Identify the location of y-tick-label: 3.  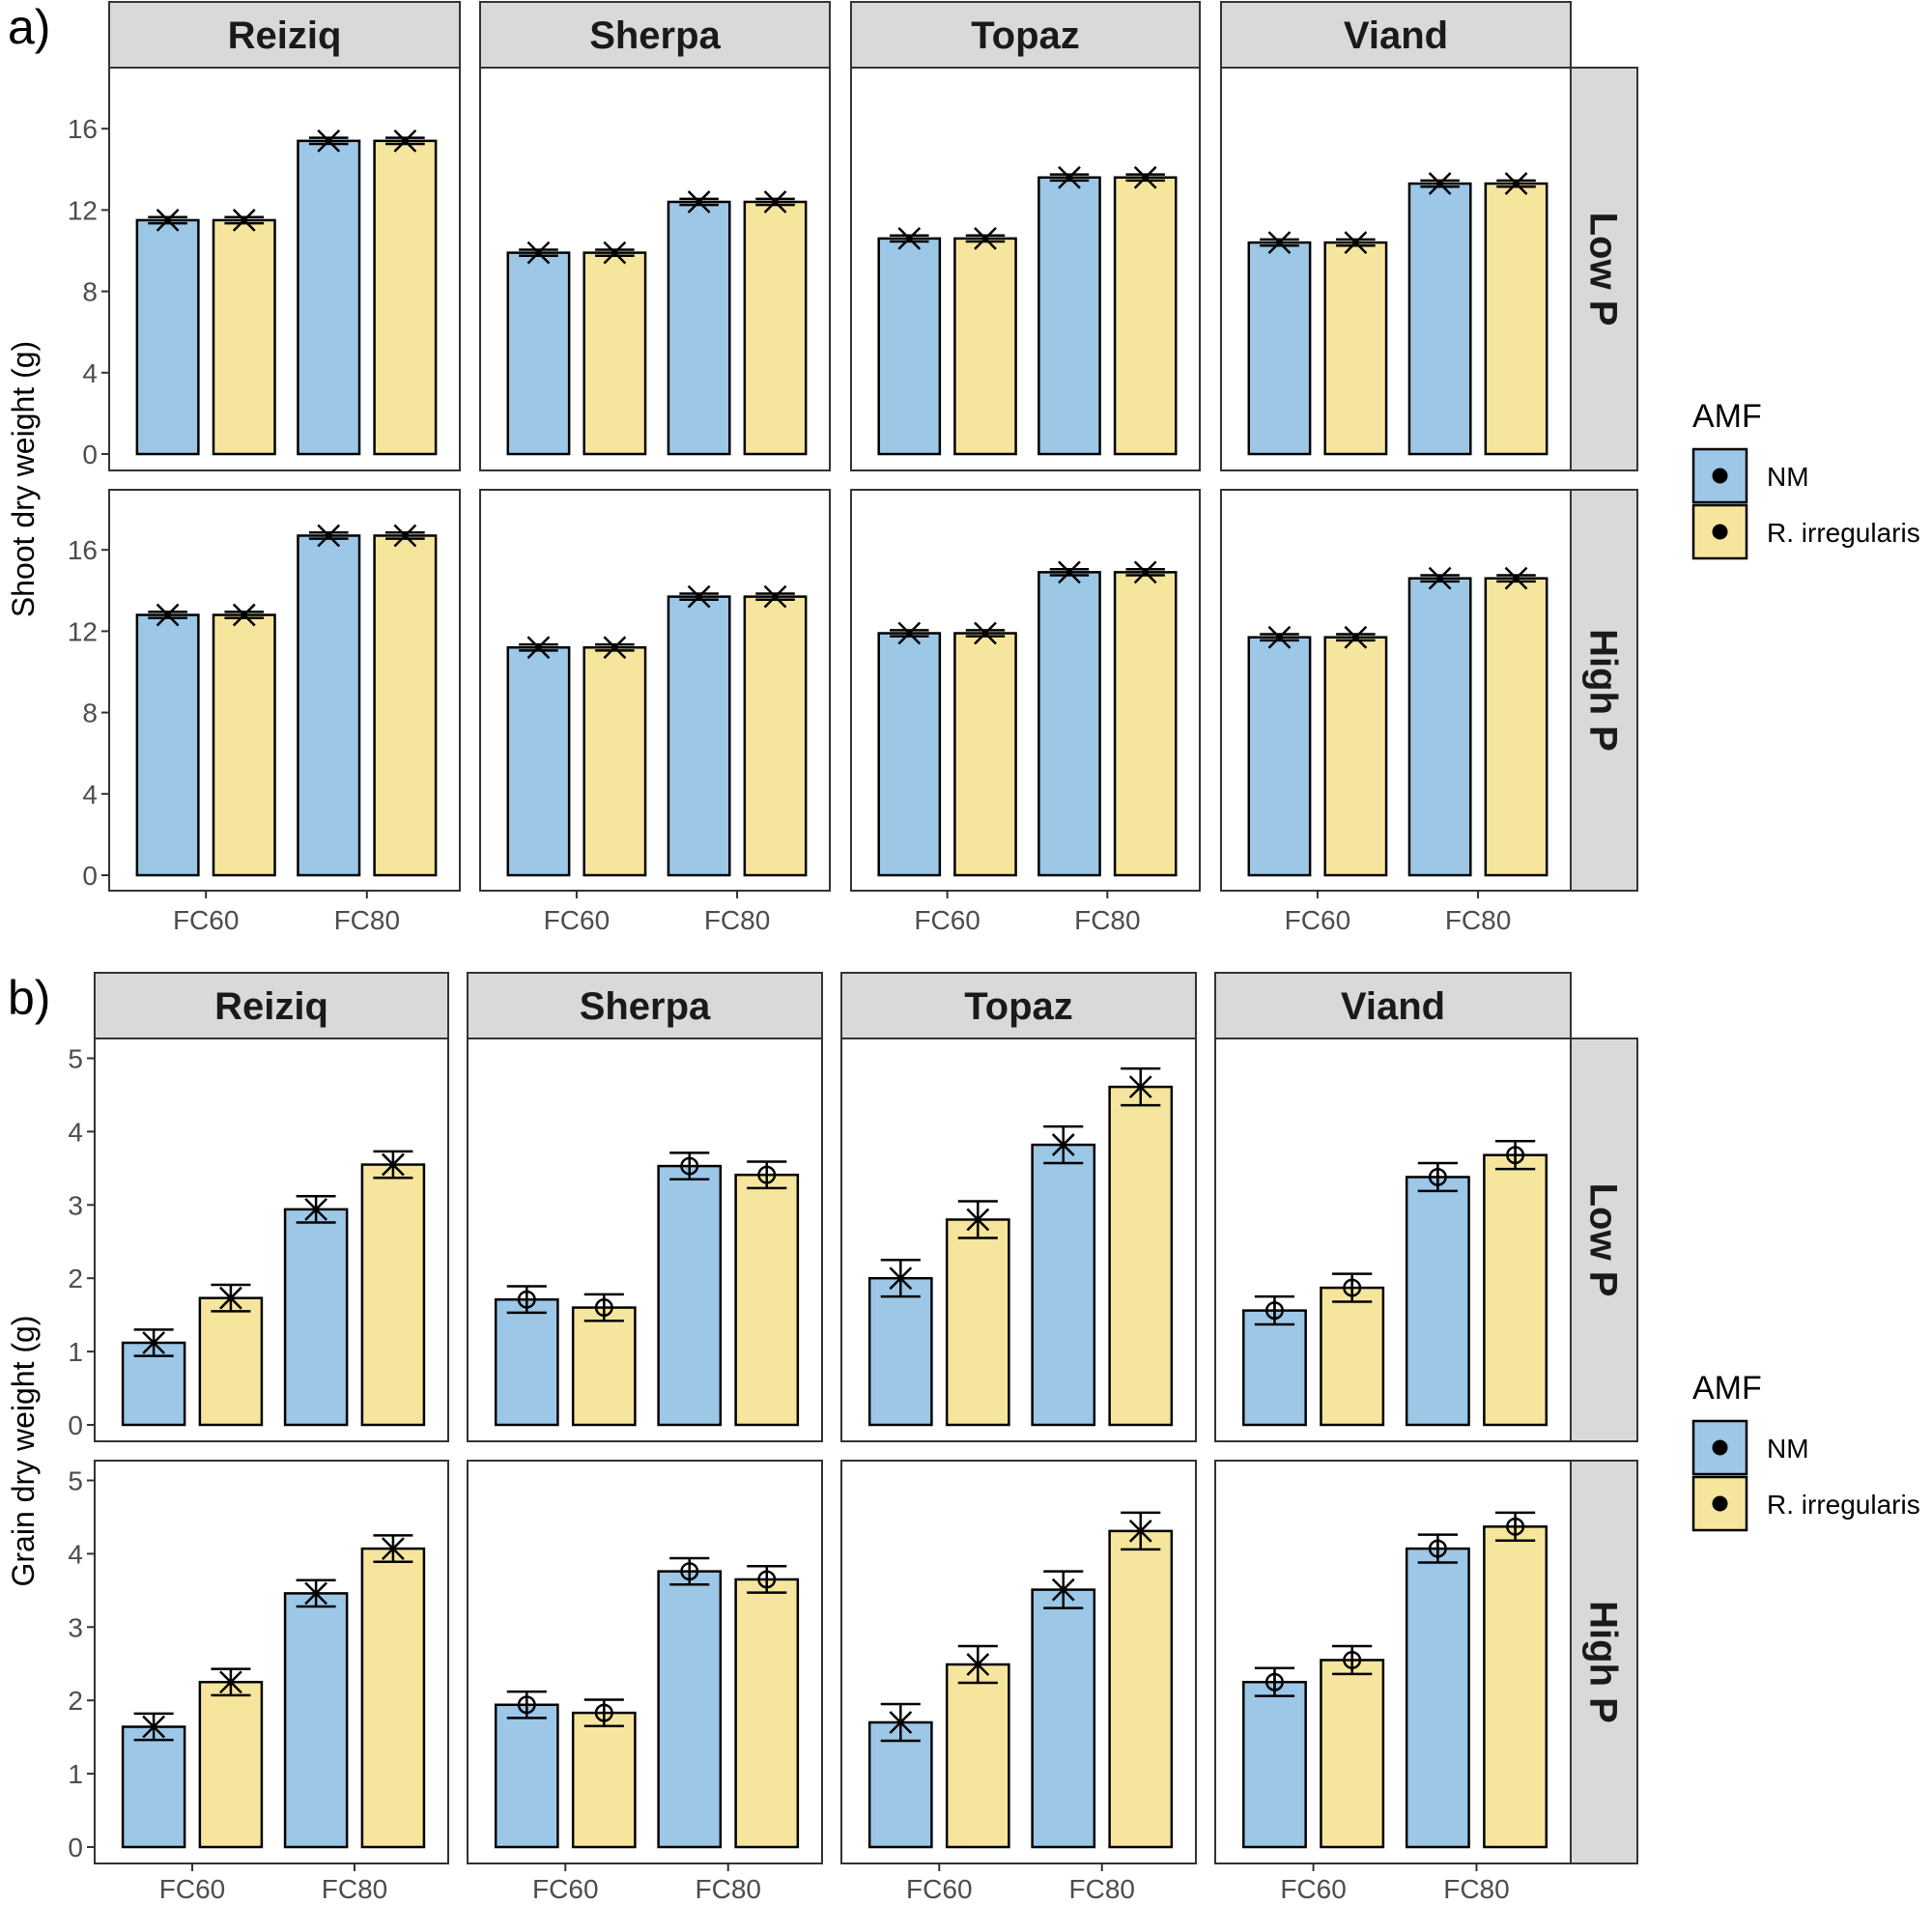
(75, 1205).